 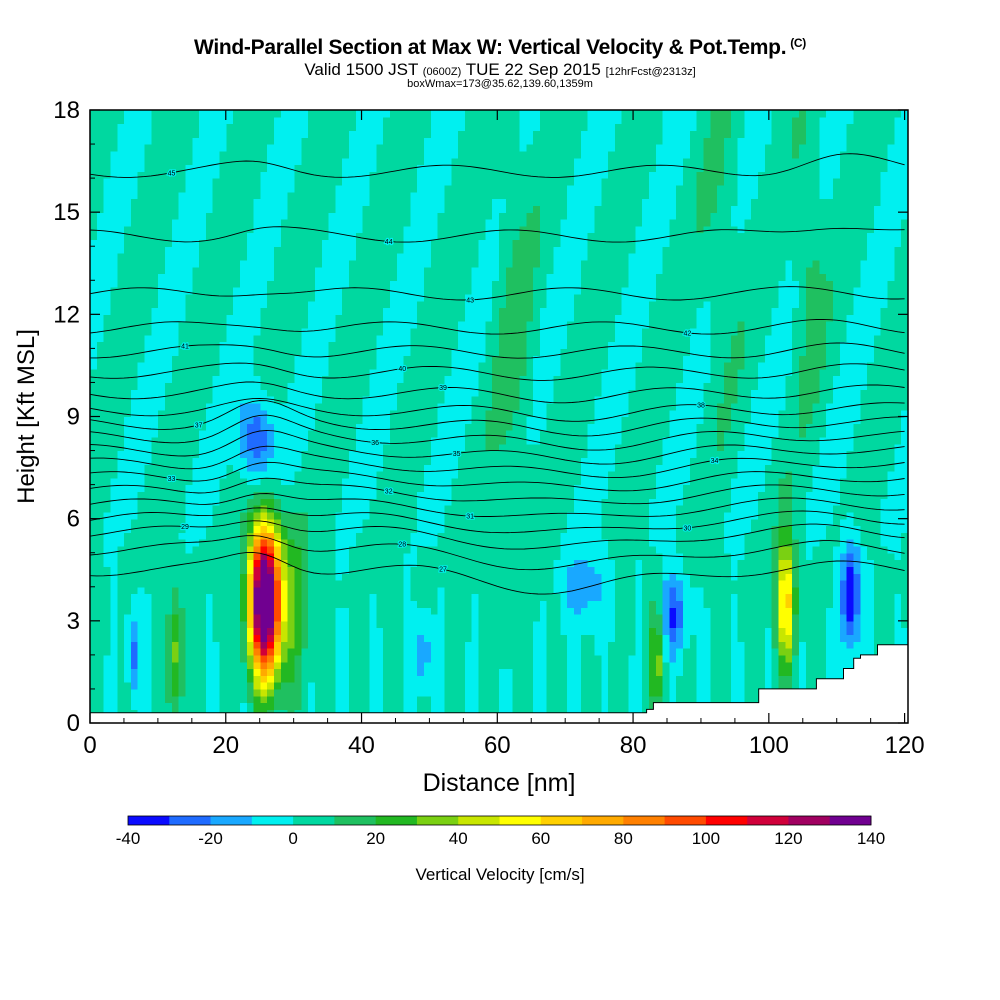 What do you see at coordinates (500, 84) in the screenshot?
I see `box-info: boxWmax=173@35.62,139.60,1359m` at bounding box center [500, 84].